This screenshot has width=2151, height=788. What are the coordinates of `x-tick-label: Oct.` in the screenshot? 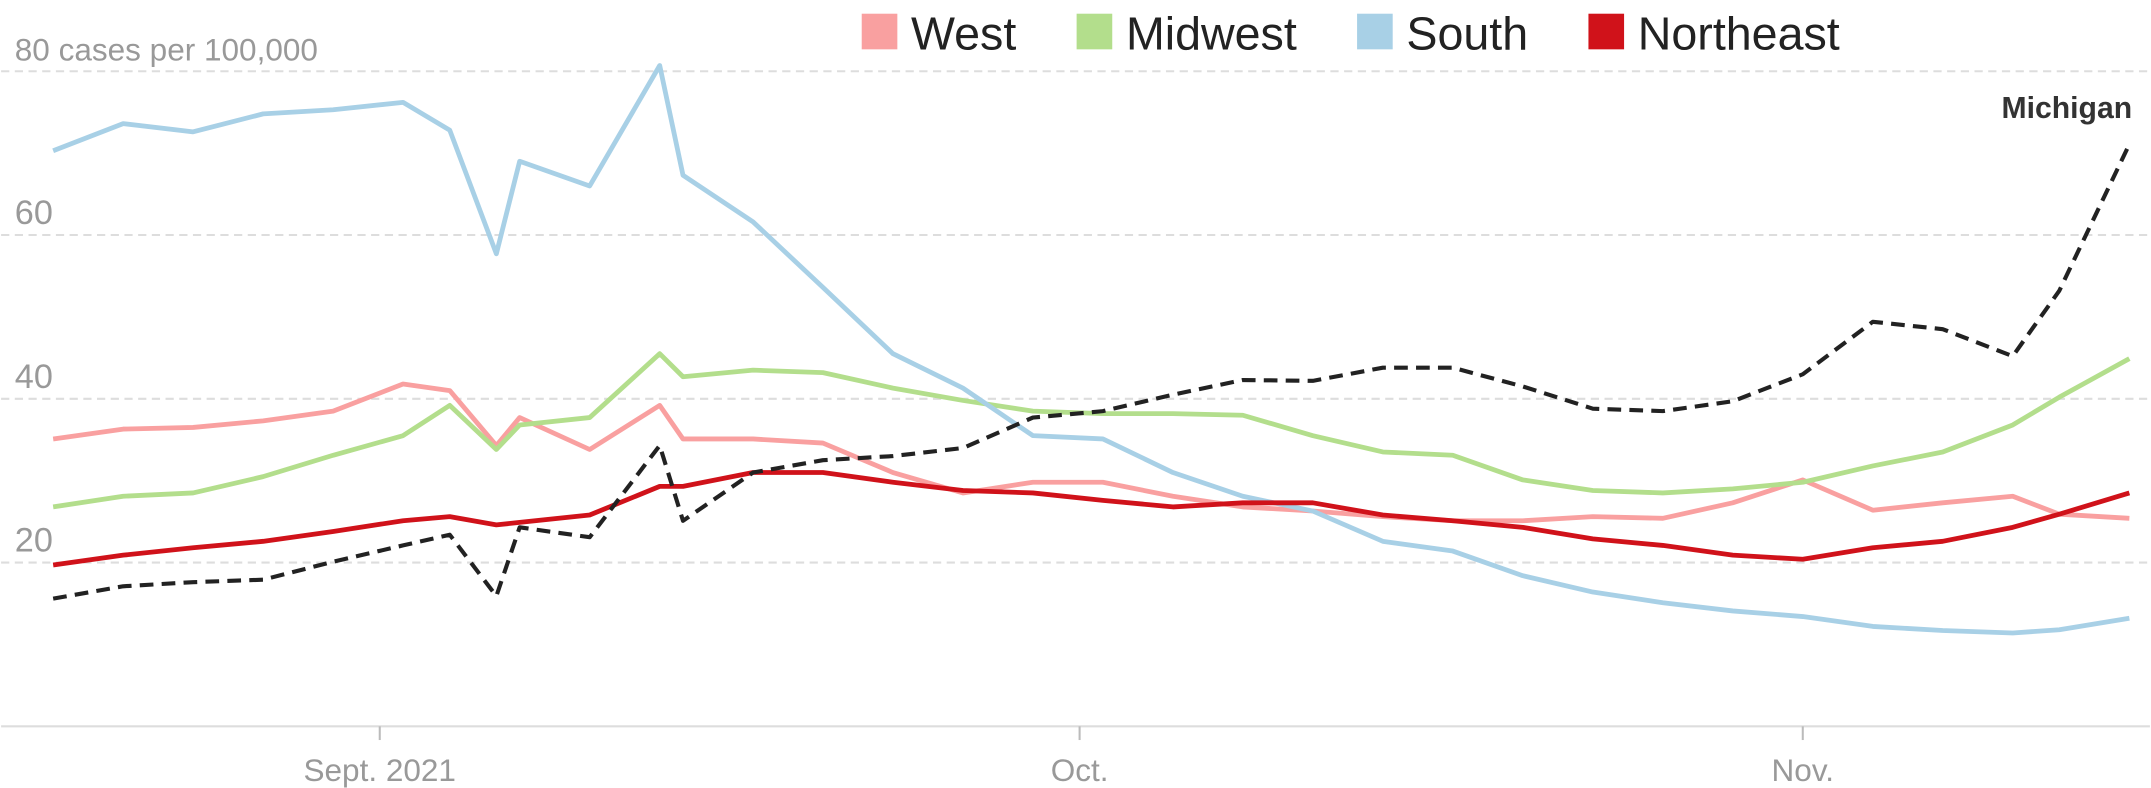 It's located at (1080, 770).